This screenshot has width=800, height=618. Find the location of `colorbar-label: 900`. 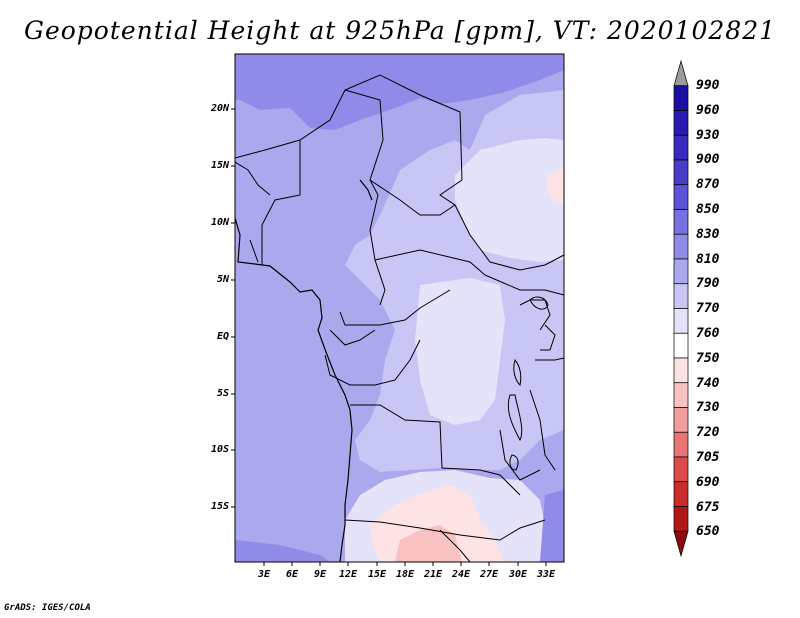

colorbar-label: 900 is located at coordinates (708, 159).